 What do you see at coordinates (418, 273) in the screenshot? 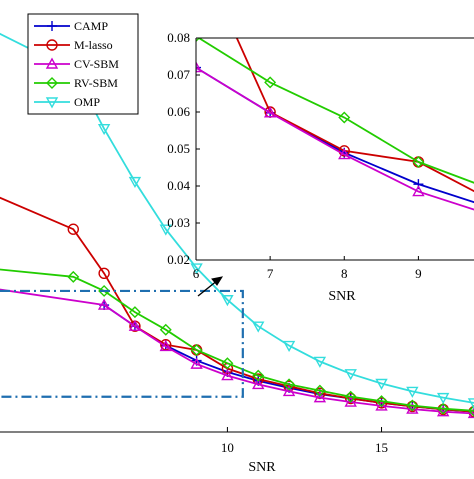
I see `inset-x-tick-label-3: 9` at bounding box center [418, 273].